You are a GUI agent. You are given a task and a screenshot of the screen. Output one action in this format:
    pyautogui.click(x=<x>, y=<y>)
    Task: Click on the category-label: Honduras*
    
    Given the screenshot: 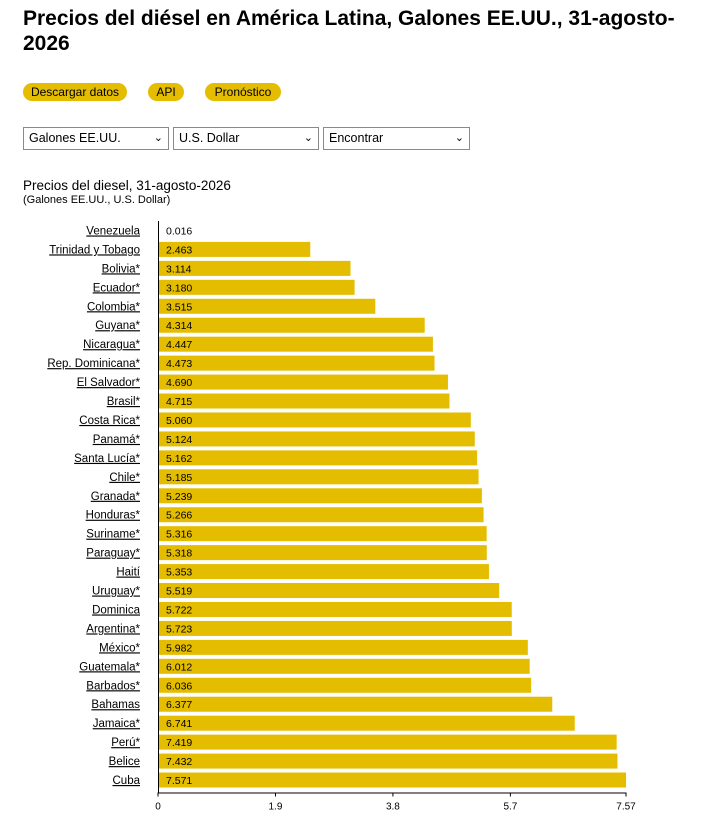 What is the action you would take?
    pyautogui.click(x=113, y=516)
    